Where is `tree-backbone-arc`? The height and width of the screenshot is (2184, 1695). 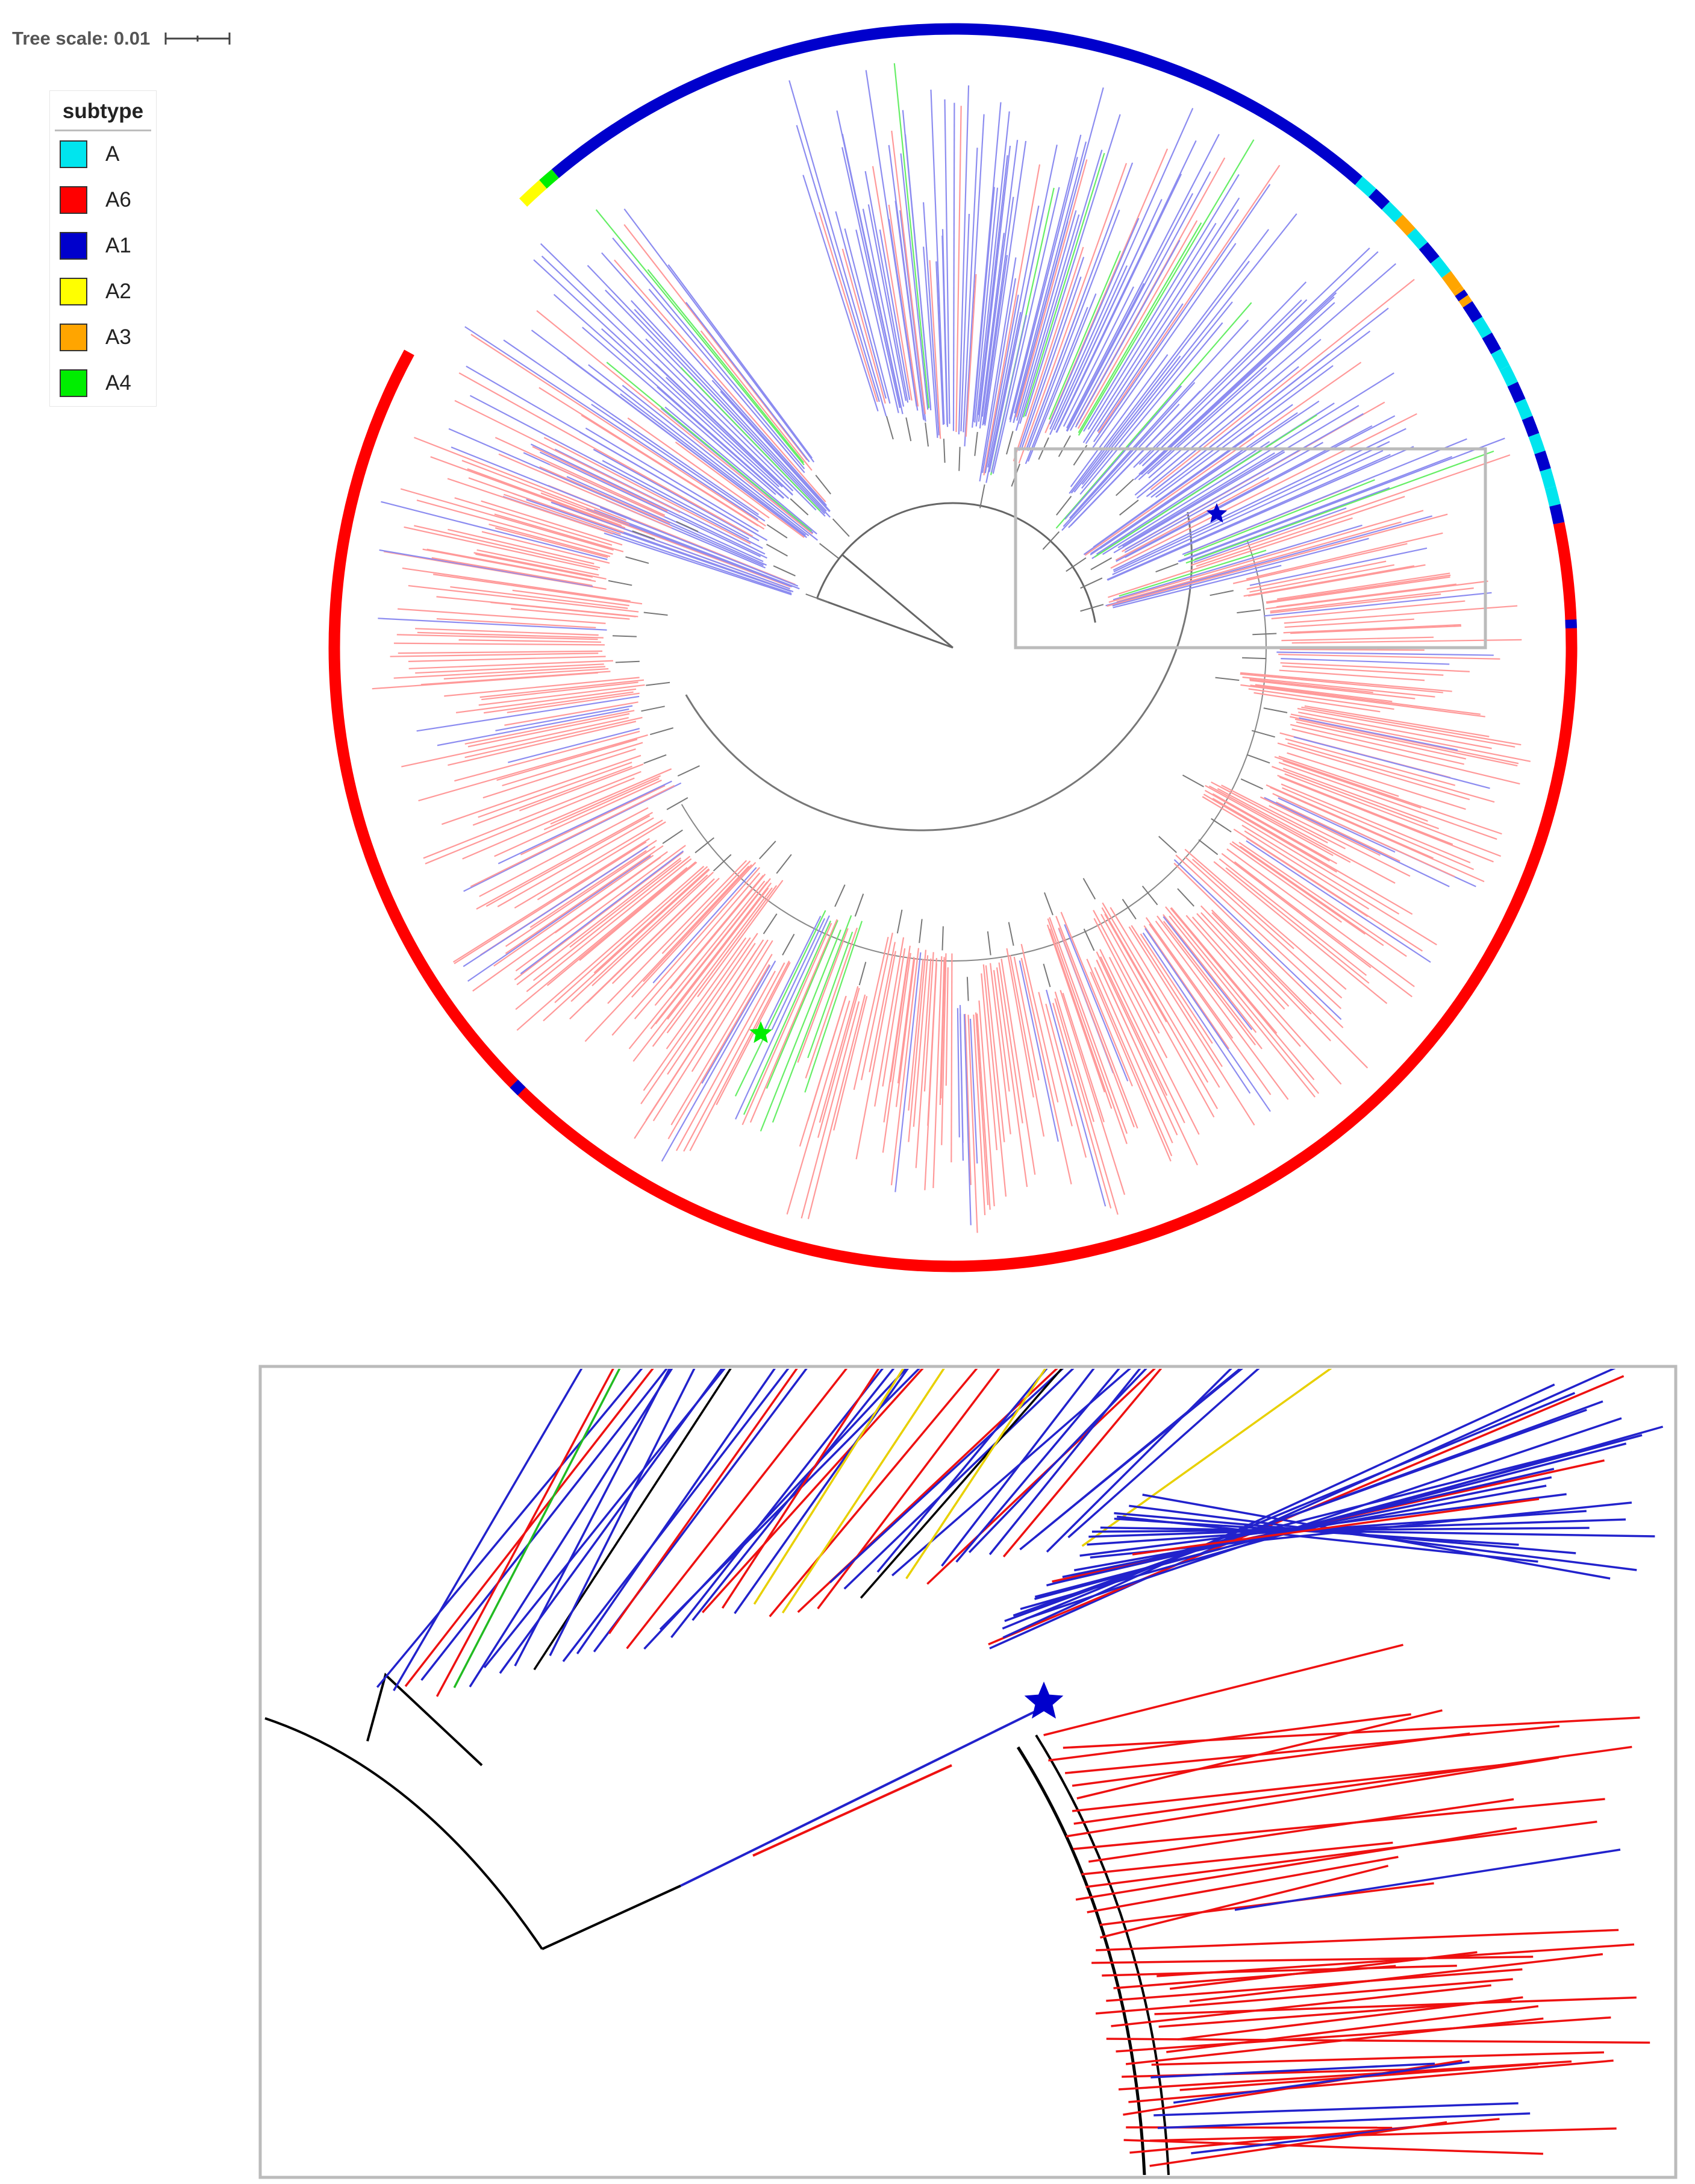 tree-backbone-arc is located at coordinates (939, 672).